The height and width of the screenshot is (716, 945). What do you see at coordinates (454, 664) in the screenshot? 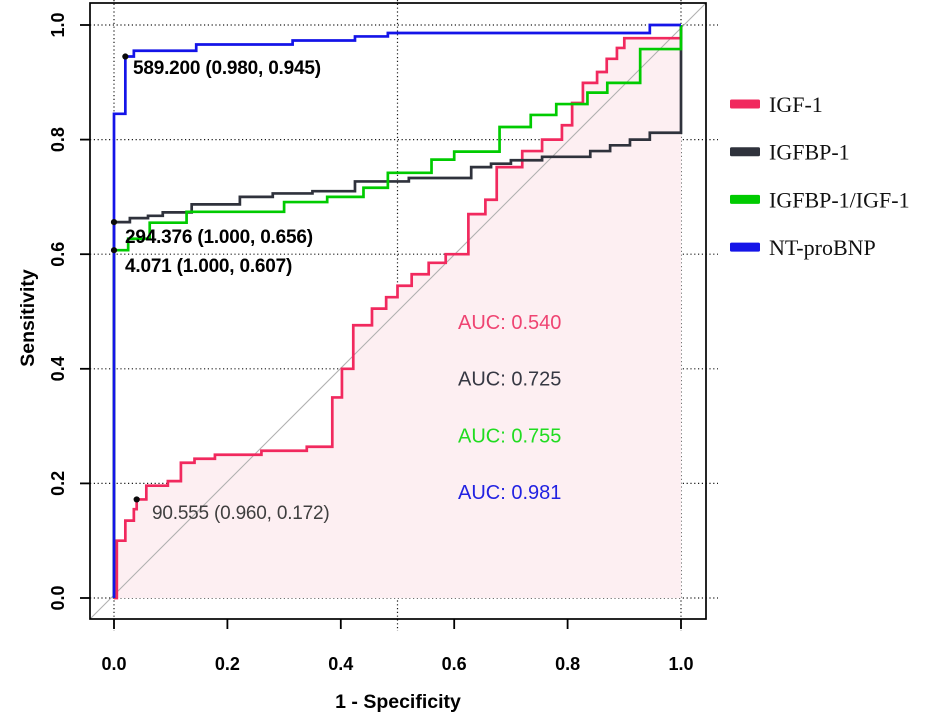
I see `x-tick-label: 0.6` at bounding box center [454, 664].